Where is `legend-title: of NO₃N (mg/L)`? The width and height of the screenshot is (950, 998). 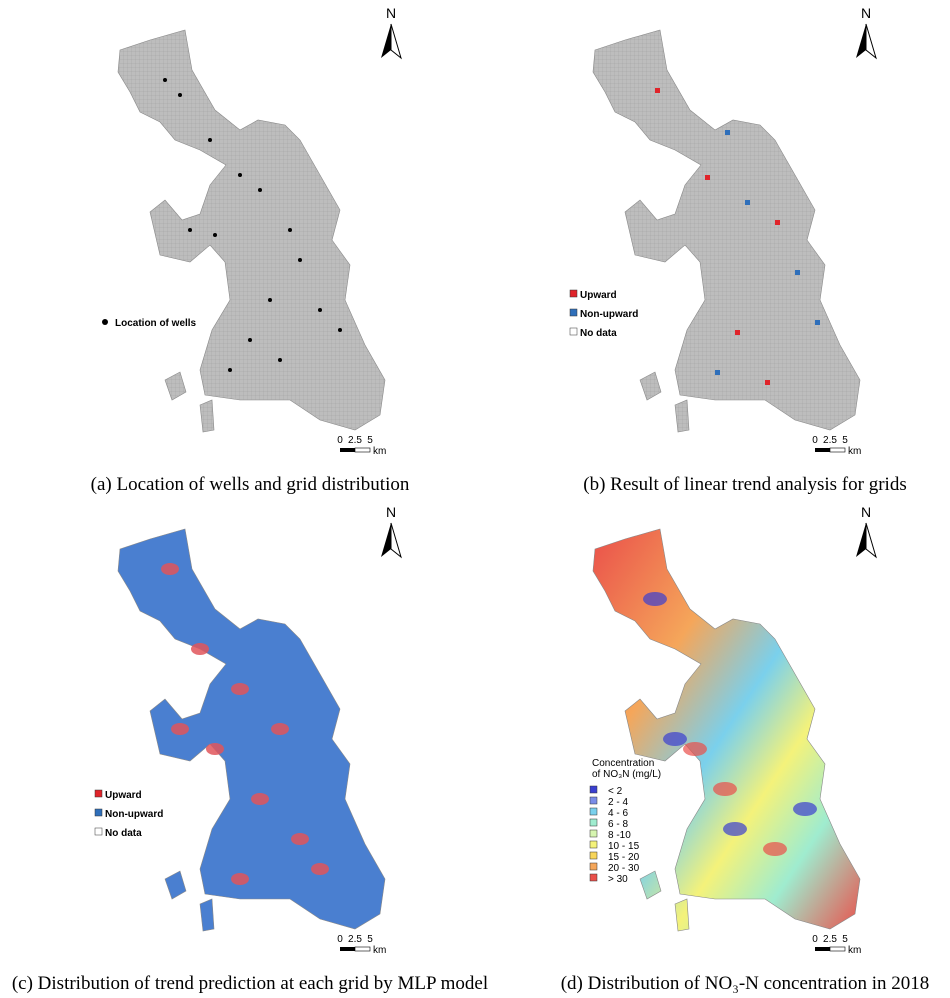
legend-title: of NO₃N (mg/L) is located at coordinates (626, 774).